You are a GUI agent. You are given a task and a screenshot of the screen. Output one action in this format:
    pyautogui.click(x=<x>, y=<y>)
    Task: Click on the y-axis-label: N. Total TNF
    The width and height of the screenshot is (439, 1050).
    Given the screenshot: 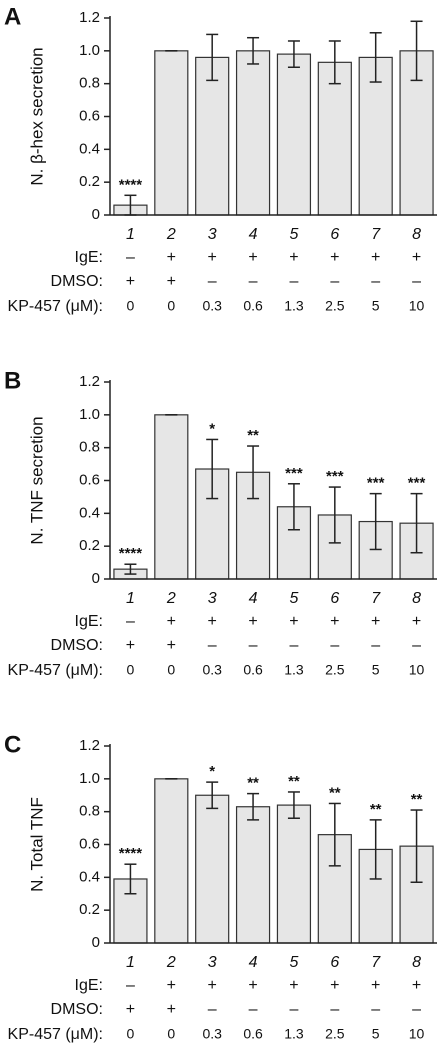 What is the action you would take?
    pyautogui.click(x=36, y=844)
    